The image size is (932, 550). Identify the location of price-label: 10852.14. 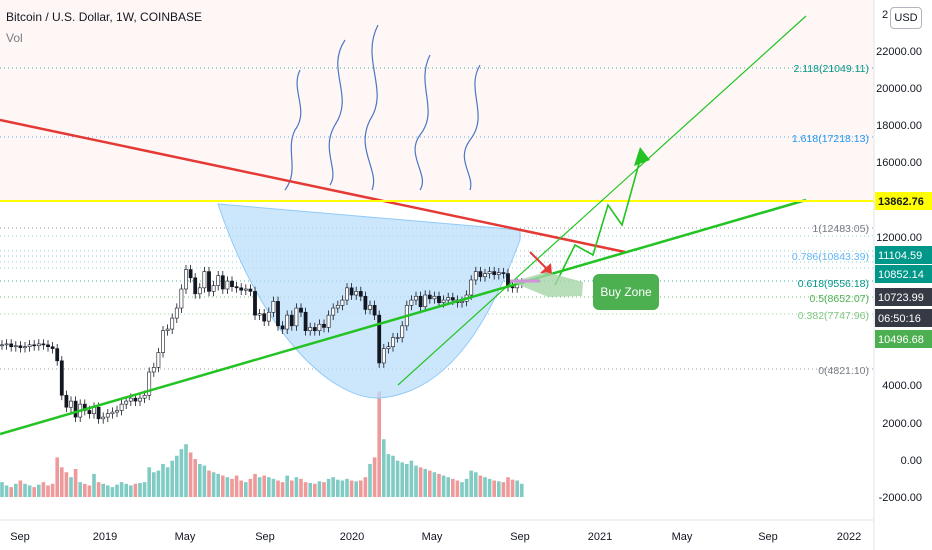
(901, 275).